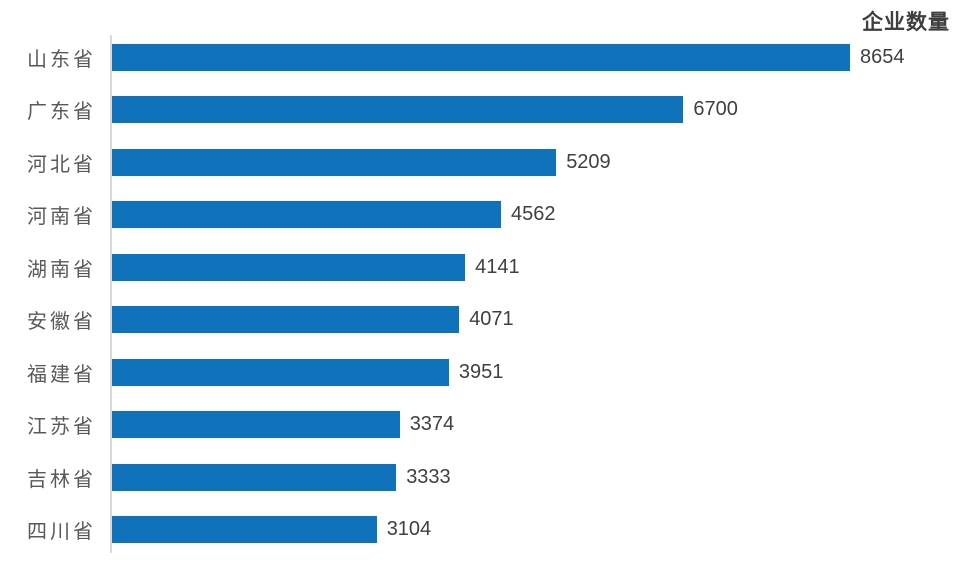 This screenshot has height=580, width=959. I want to click on bar-row: 江苏省 3374, so click(479, 425).